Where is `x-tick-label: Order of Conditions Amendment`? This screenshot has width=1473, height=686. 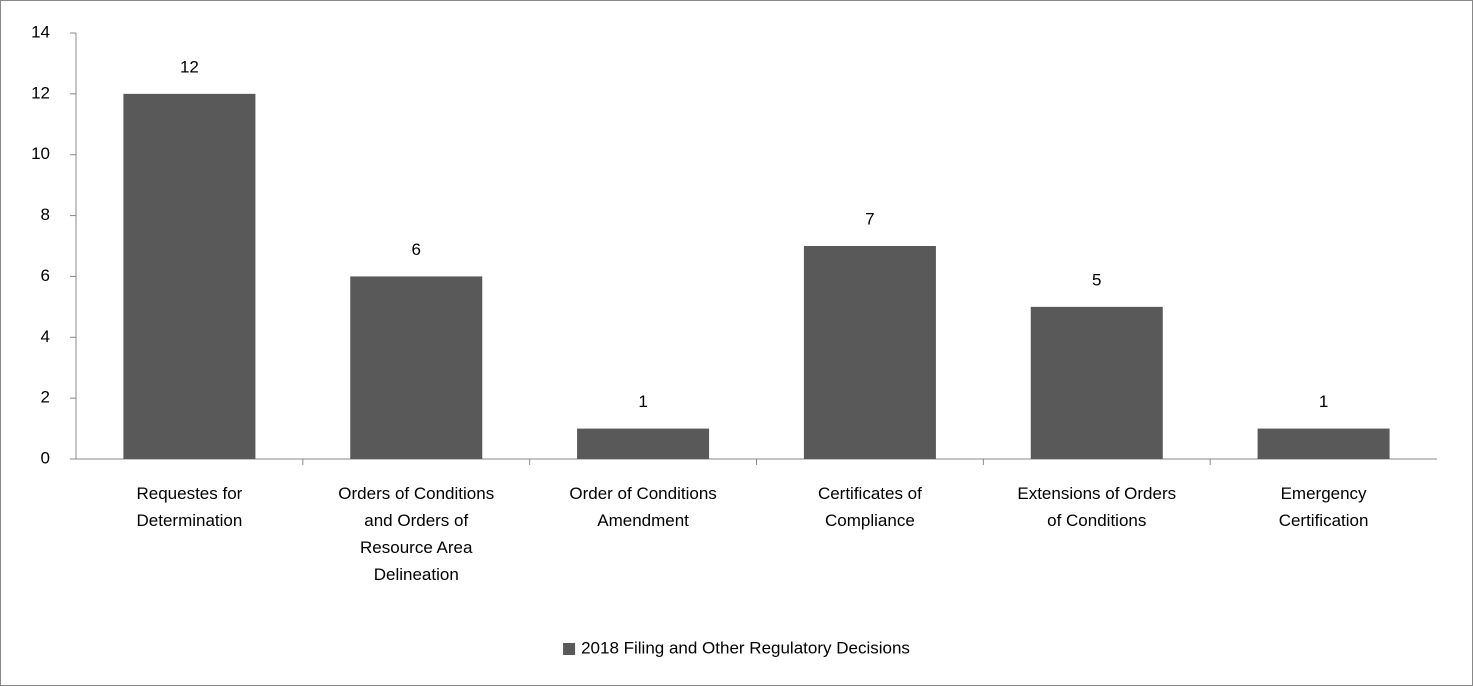
x-tick-label: Order of Conditions Amendment is located at coordinates (642, 507).